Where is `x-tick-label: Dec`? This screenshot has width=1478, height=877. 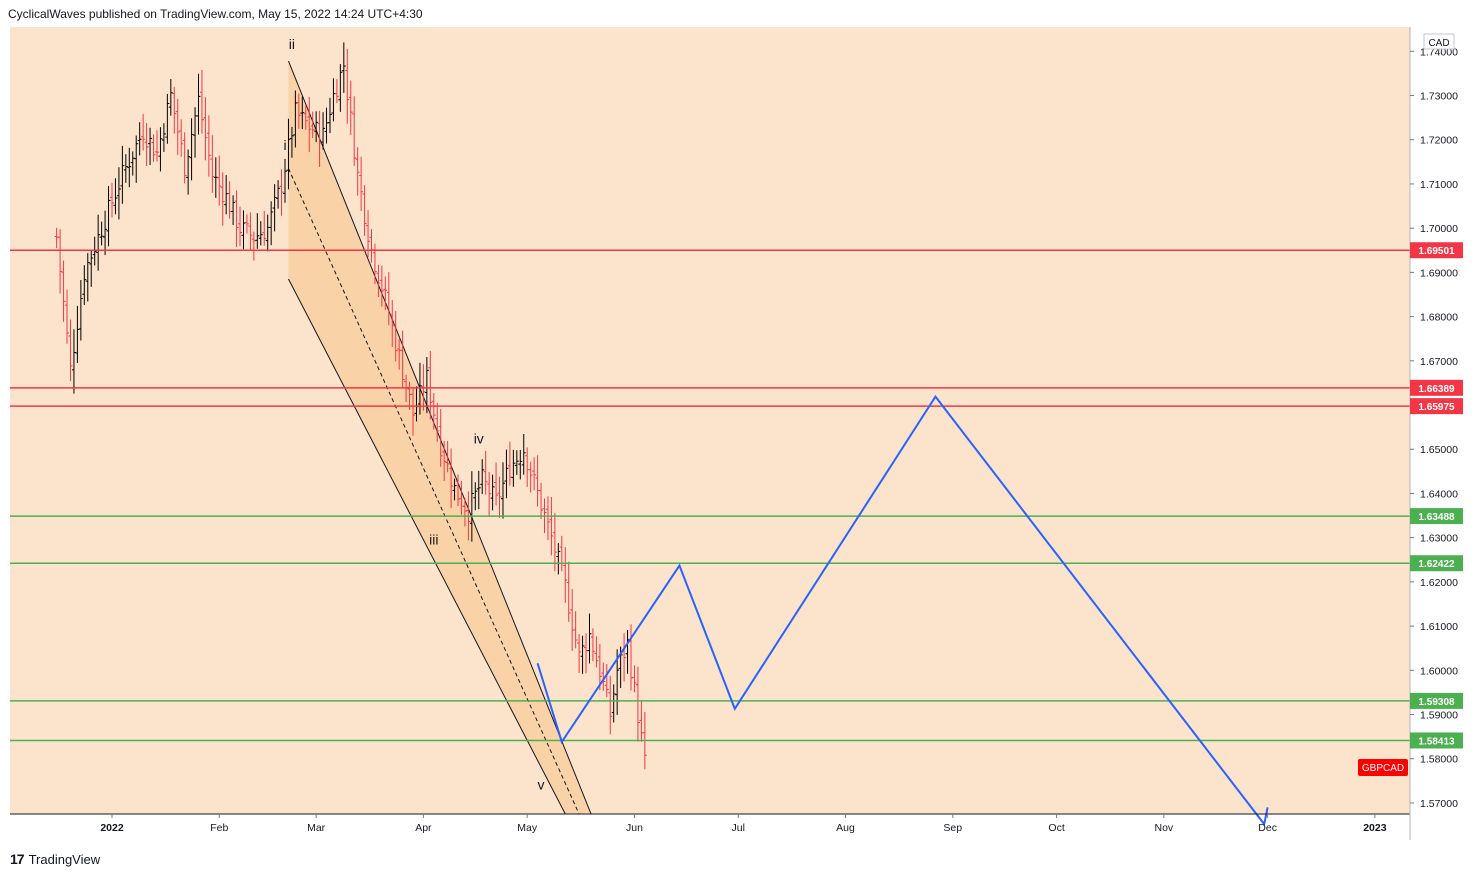
x-tick-label: Dec is located at coordinates (1267, 828).